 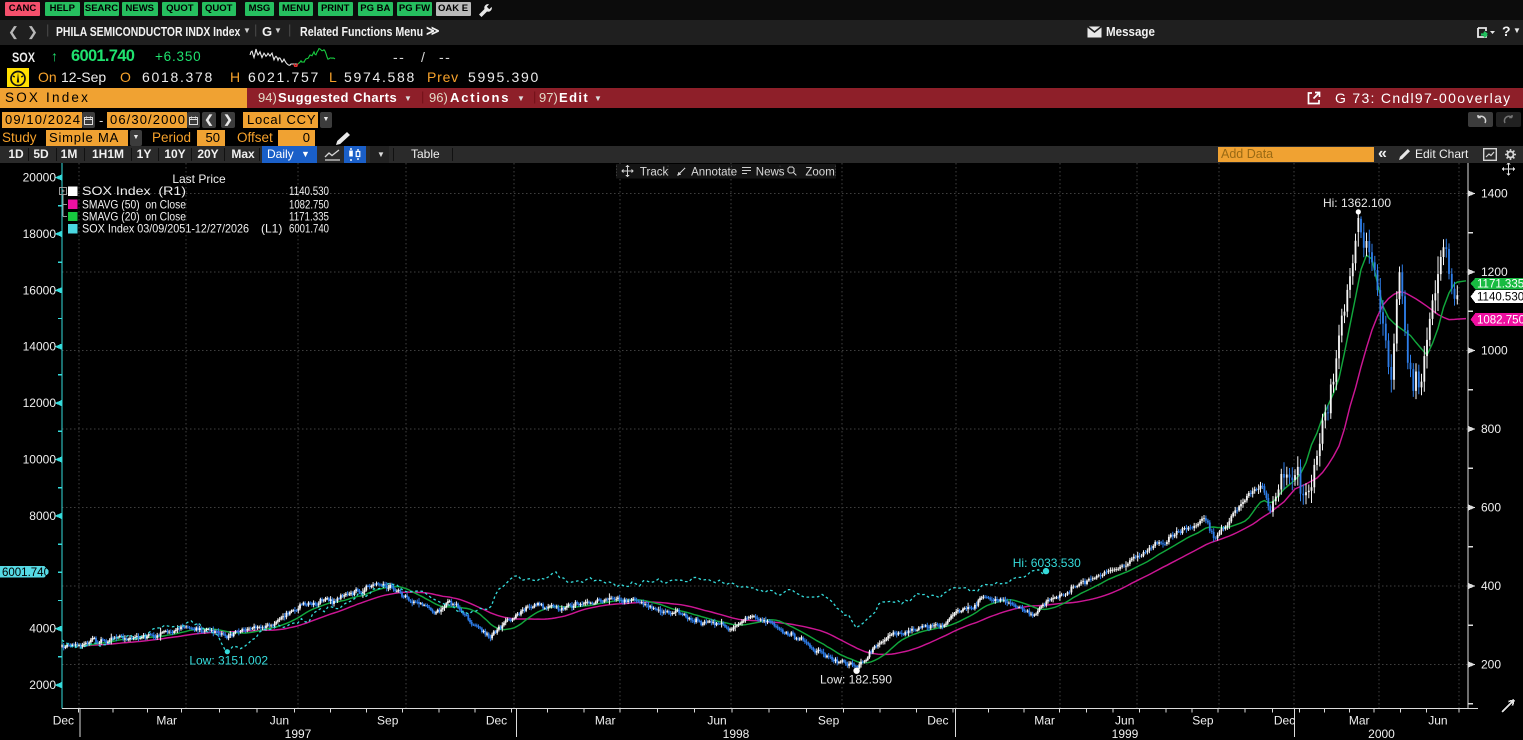 What do you see at coordinates (1494, 272) in the screenshot?
I see `svg-text: 1200` at bounding box center [1494, 272].